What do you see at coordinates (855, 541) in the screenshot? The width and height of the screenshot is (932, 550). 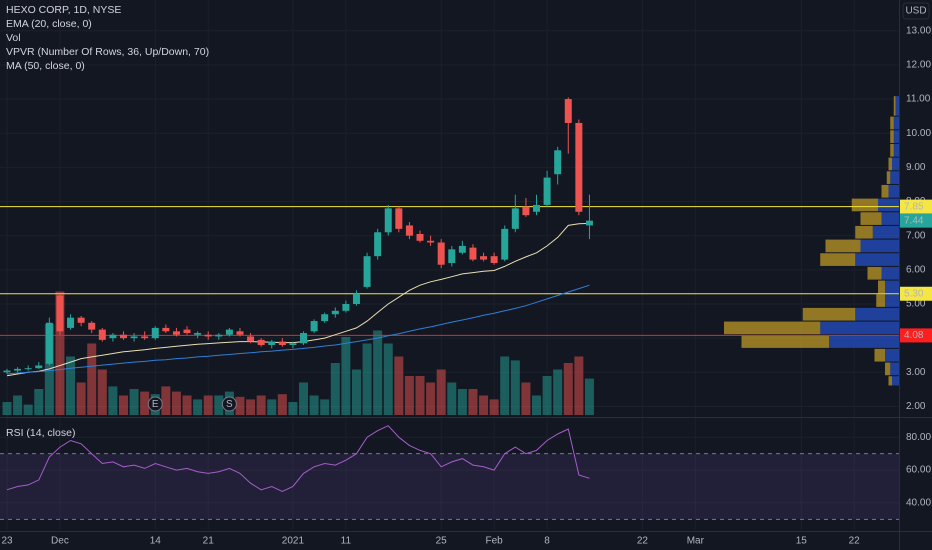 I see `x-tick-label: 22` at bounding box center [855, 541].